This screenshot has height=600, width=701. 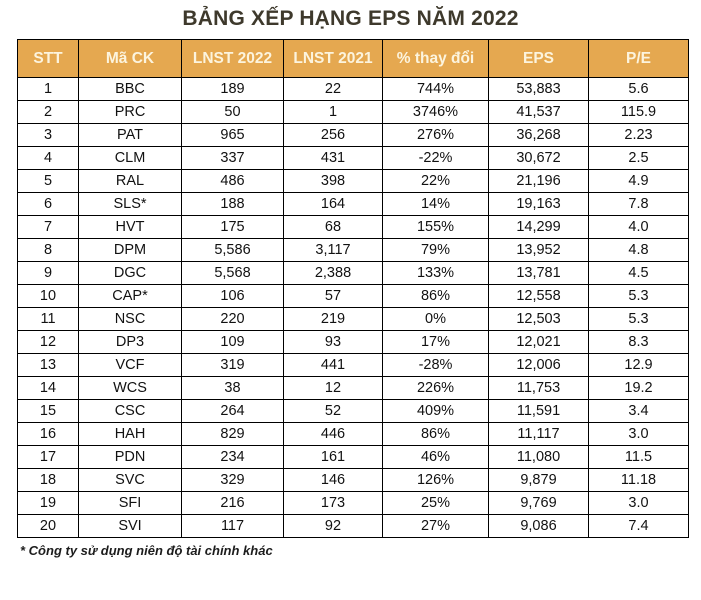 What do you see at coordinates (232, 319) in the screenshot?
I see `cell-lnst-2022: 220` at bounding box center [232, 319].